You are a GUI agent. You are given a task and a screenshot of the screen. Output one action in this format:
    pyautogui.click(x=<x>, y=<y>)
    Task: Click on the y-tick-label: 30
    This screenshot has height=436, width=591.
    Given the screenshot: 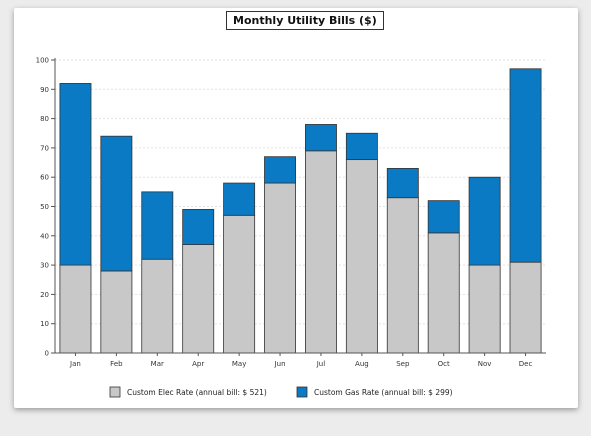 What is the action you would take?
    pyautogui.click(x=44, y=266)
    